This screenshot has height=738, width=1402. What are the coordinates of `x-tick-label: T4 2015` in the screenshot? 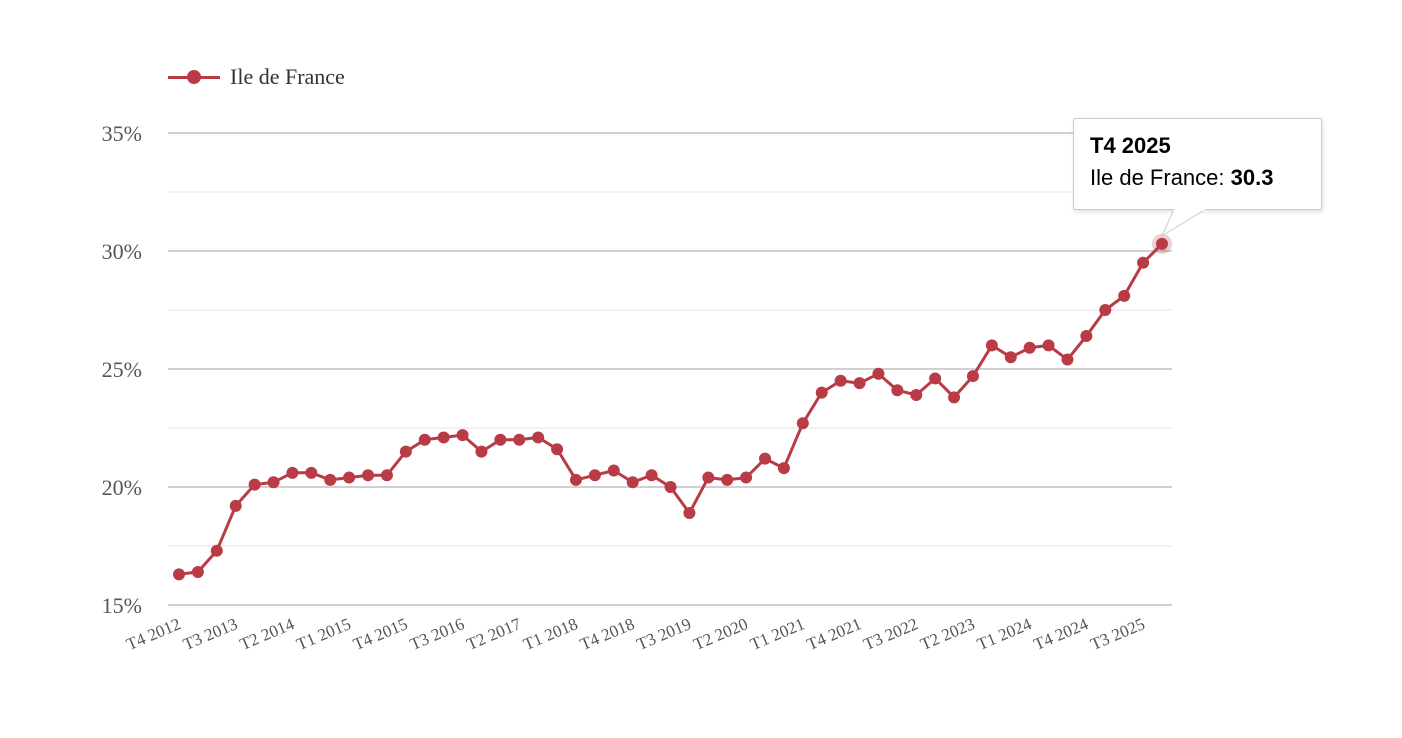 It's located at (380, 634).